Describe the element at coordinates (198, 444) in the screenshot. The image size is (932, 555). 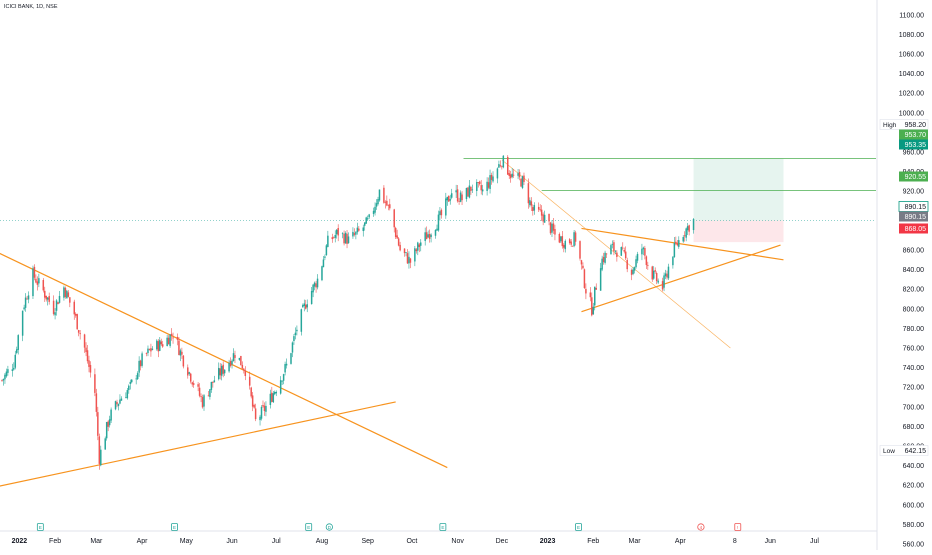
I see `trendline-rising-lower` at that location.